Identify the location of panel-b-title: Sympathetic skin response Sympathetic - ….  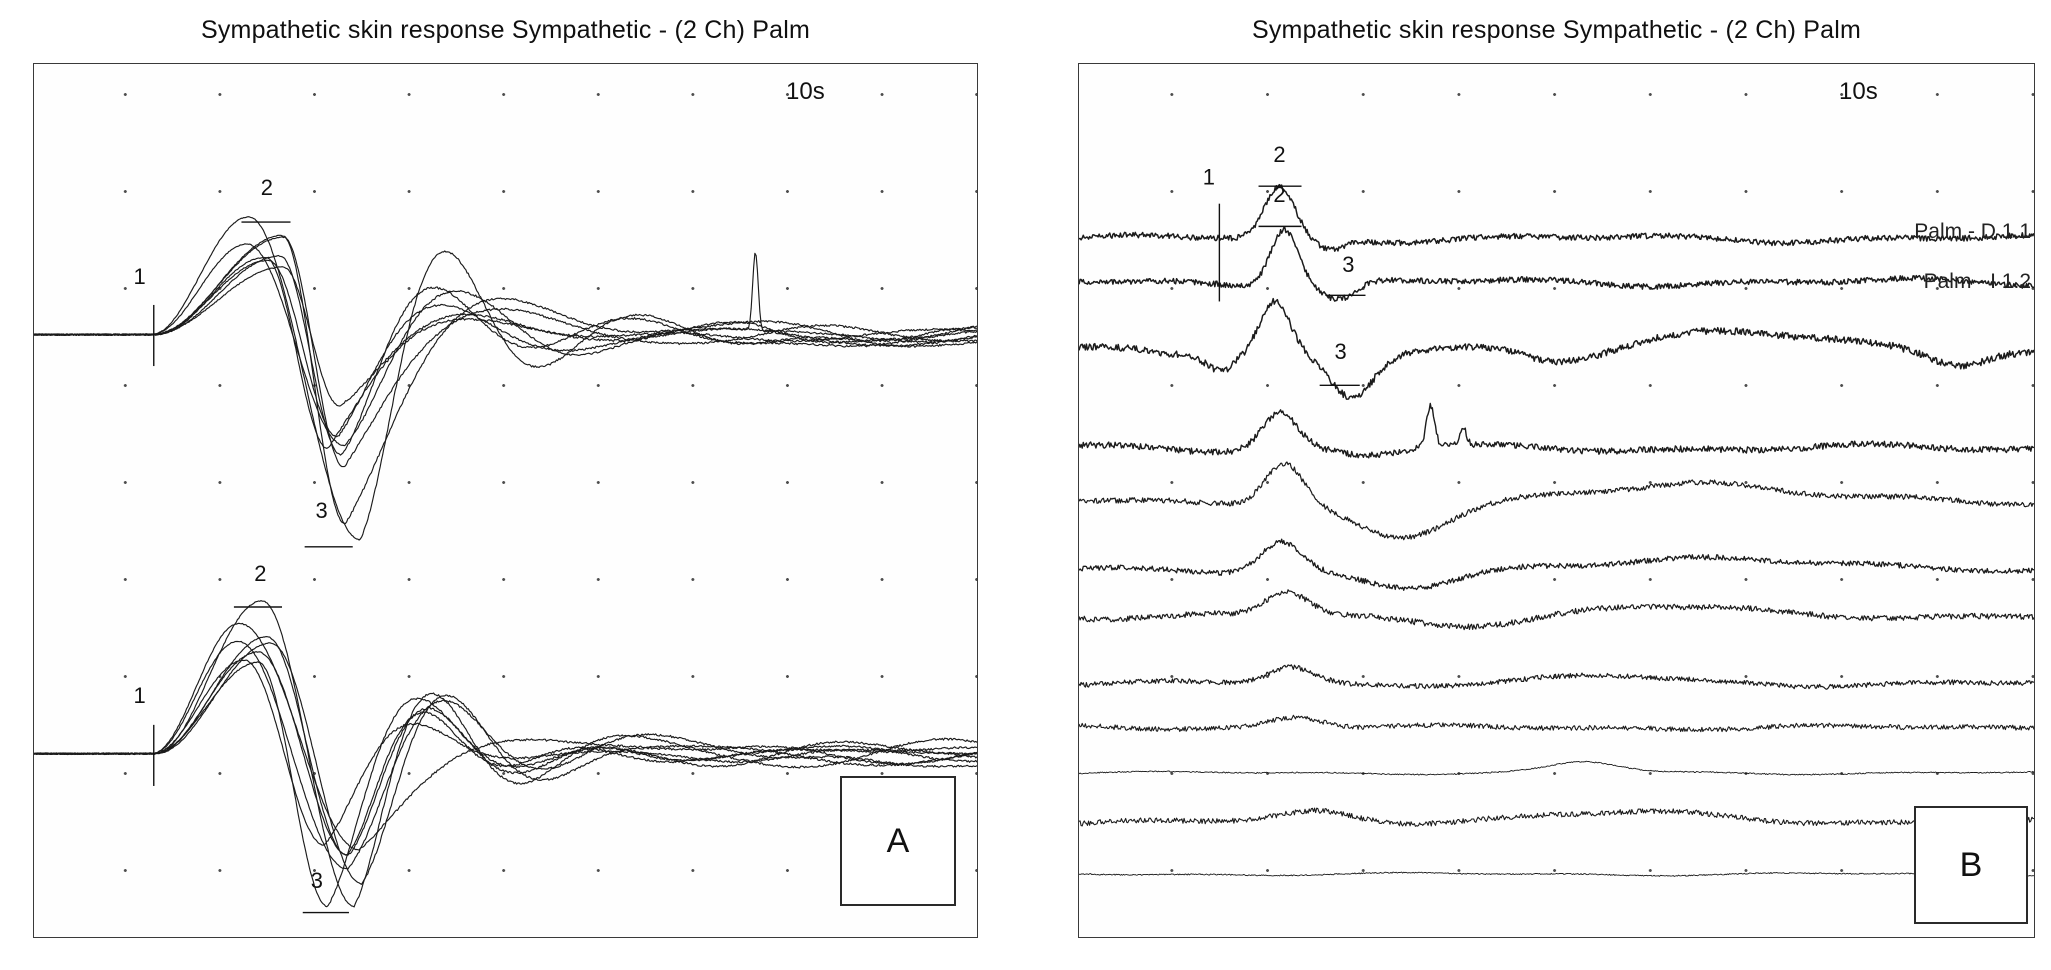
(1556, 30).